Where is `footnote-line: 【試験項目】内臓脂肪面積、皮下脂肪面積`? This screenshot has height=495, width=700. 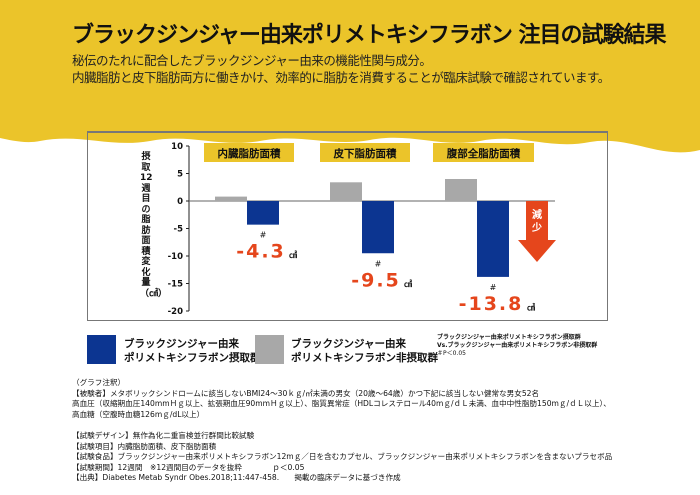 footnote-line: 【試験項目】内臓脂肪面積、皮下脂肪面積 is located at coordinates (144, 446).